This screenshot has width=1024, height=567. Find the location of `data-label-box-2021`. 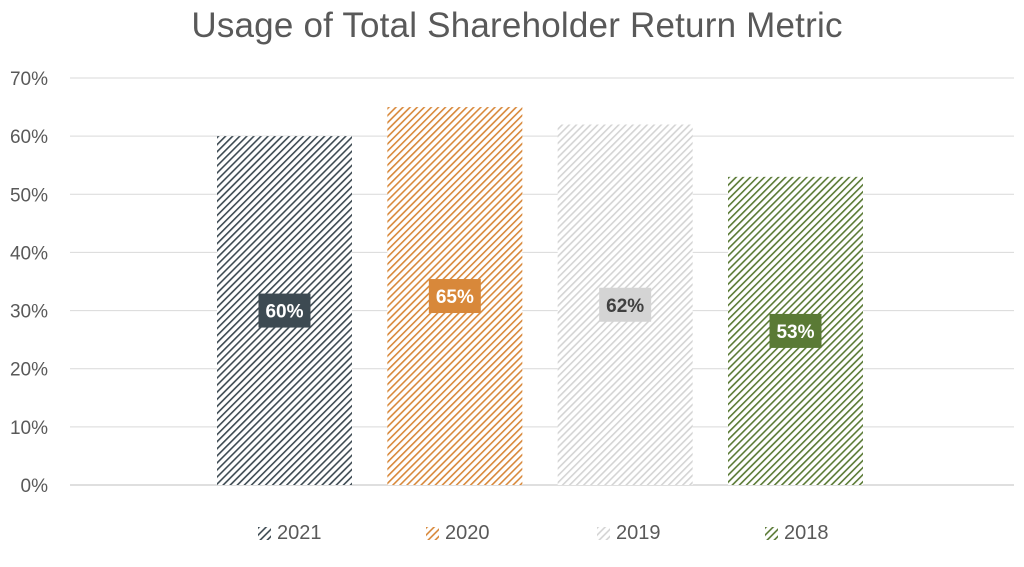

data-label-box-2021 is located at coordinates (284, 310).